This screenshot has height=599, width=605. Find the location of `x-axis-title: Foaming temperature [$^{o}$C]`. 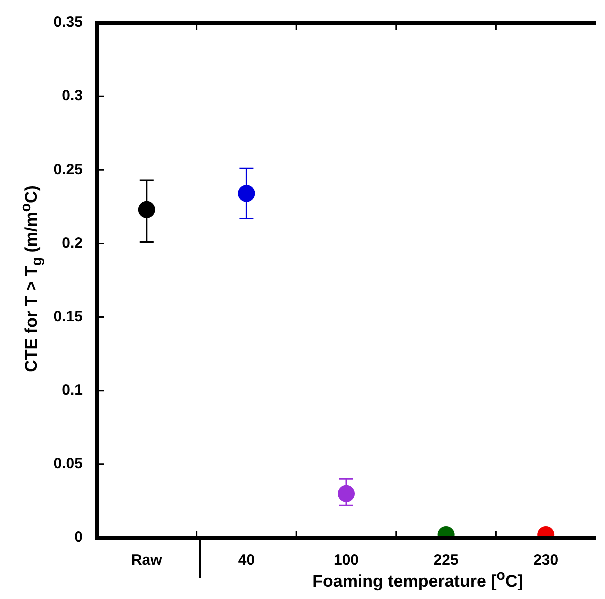

x-axis-title: Foaming temperature [$^{o}$C] is located at coordinates (418, 580).